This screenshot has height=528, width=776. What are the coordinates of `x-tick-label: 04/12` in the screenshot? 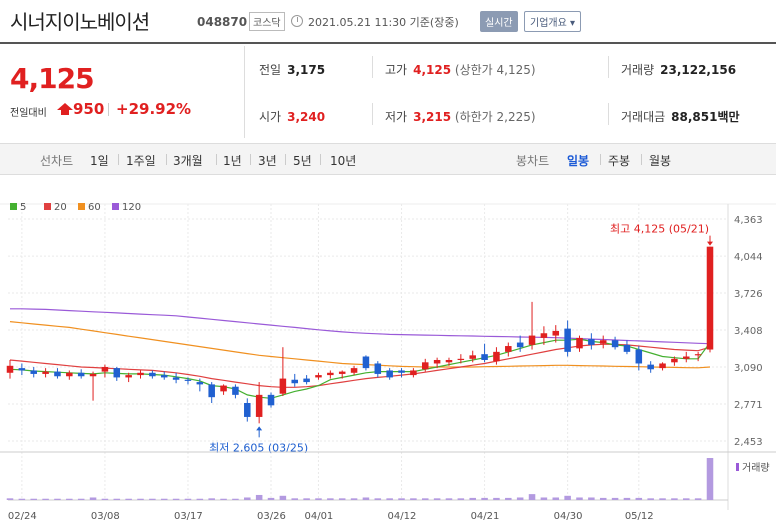 It's located at (402, 516).